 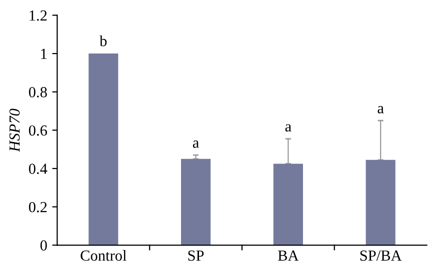 I want to click on x-tick-label: SP/BA, so click(x=381, y=255).